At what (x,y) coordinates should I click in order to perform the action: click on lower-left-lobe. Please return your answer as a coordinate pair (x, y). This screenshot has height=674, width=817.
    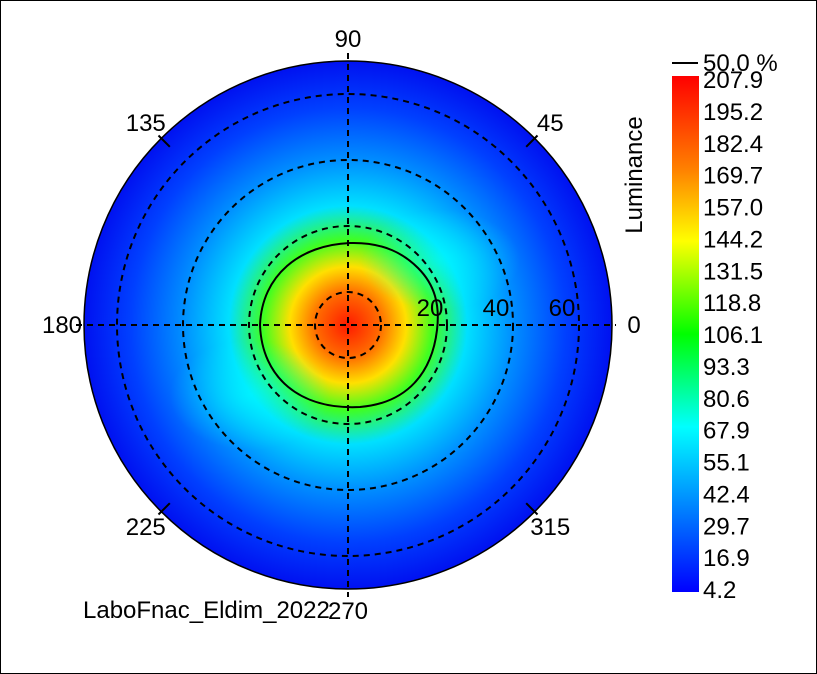
    Looking at the image, I should click on (250, 395).